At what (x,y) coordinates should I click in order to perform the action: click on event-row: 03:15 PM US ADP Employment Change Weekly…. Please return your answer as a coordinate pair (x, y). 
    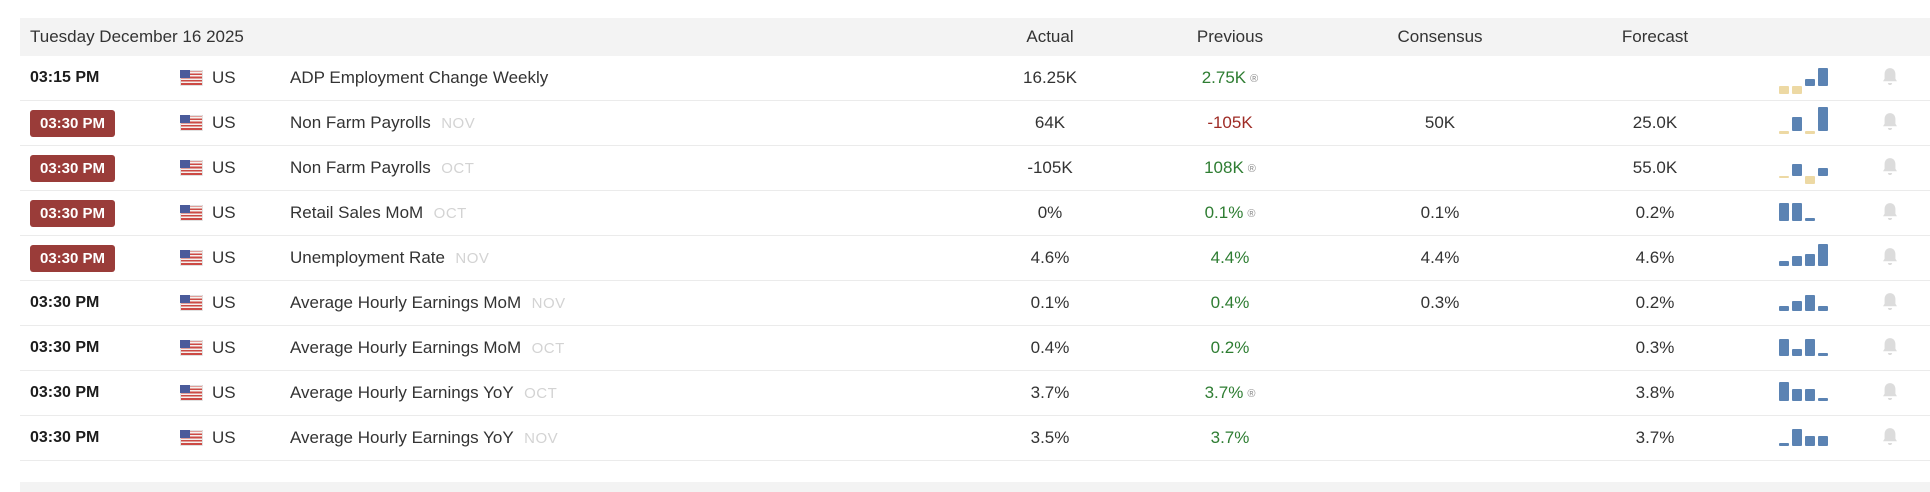
    Looking at the image, I should click on (975, 78).